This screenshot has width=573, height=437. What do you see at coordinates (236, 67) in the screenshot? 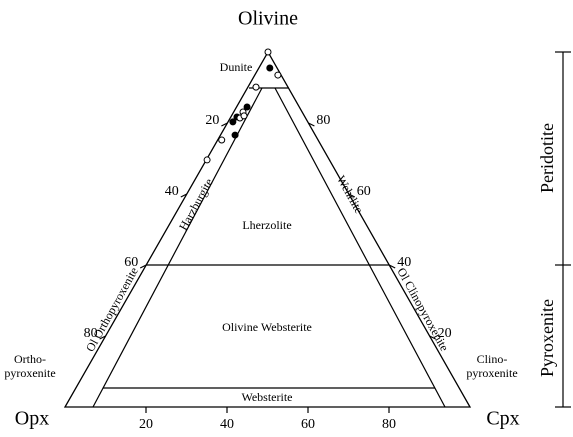
I see `field-label: Dunite` at bounding box center [236, 67].